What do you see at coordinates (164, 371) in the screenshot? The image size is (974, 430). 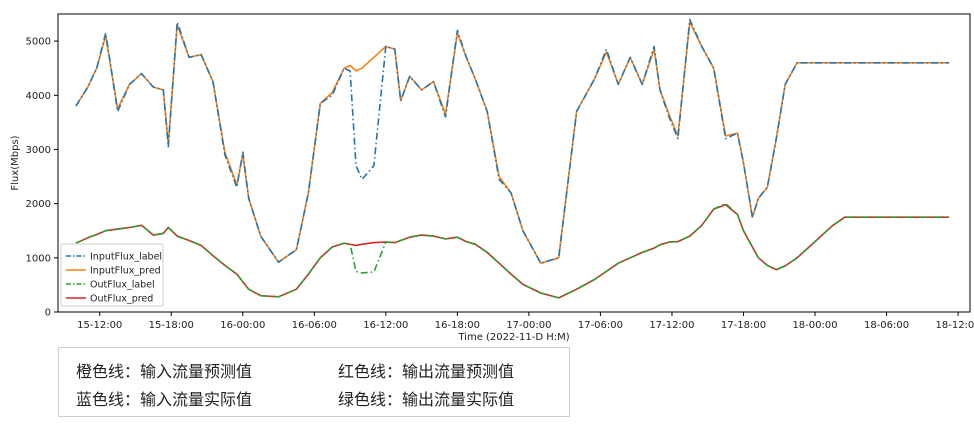 I see `note-orange-line: 橙色线：输入流量预测值` at bounding box center [164, 371].